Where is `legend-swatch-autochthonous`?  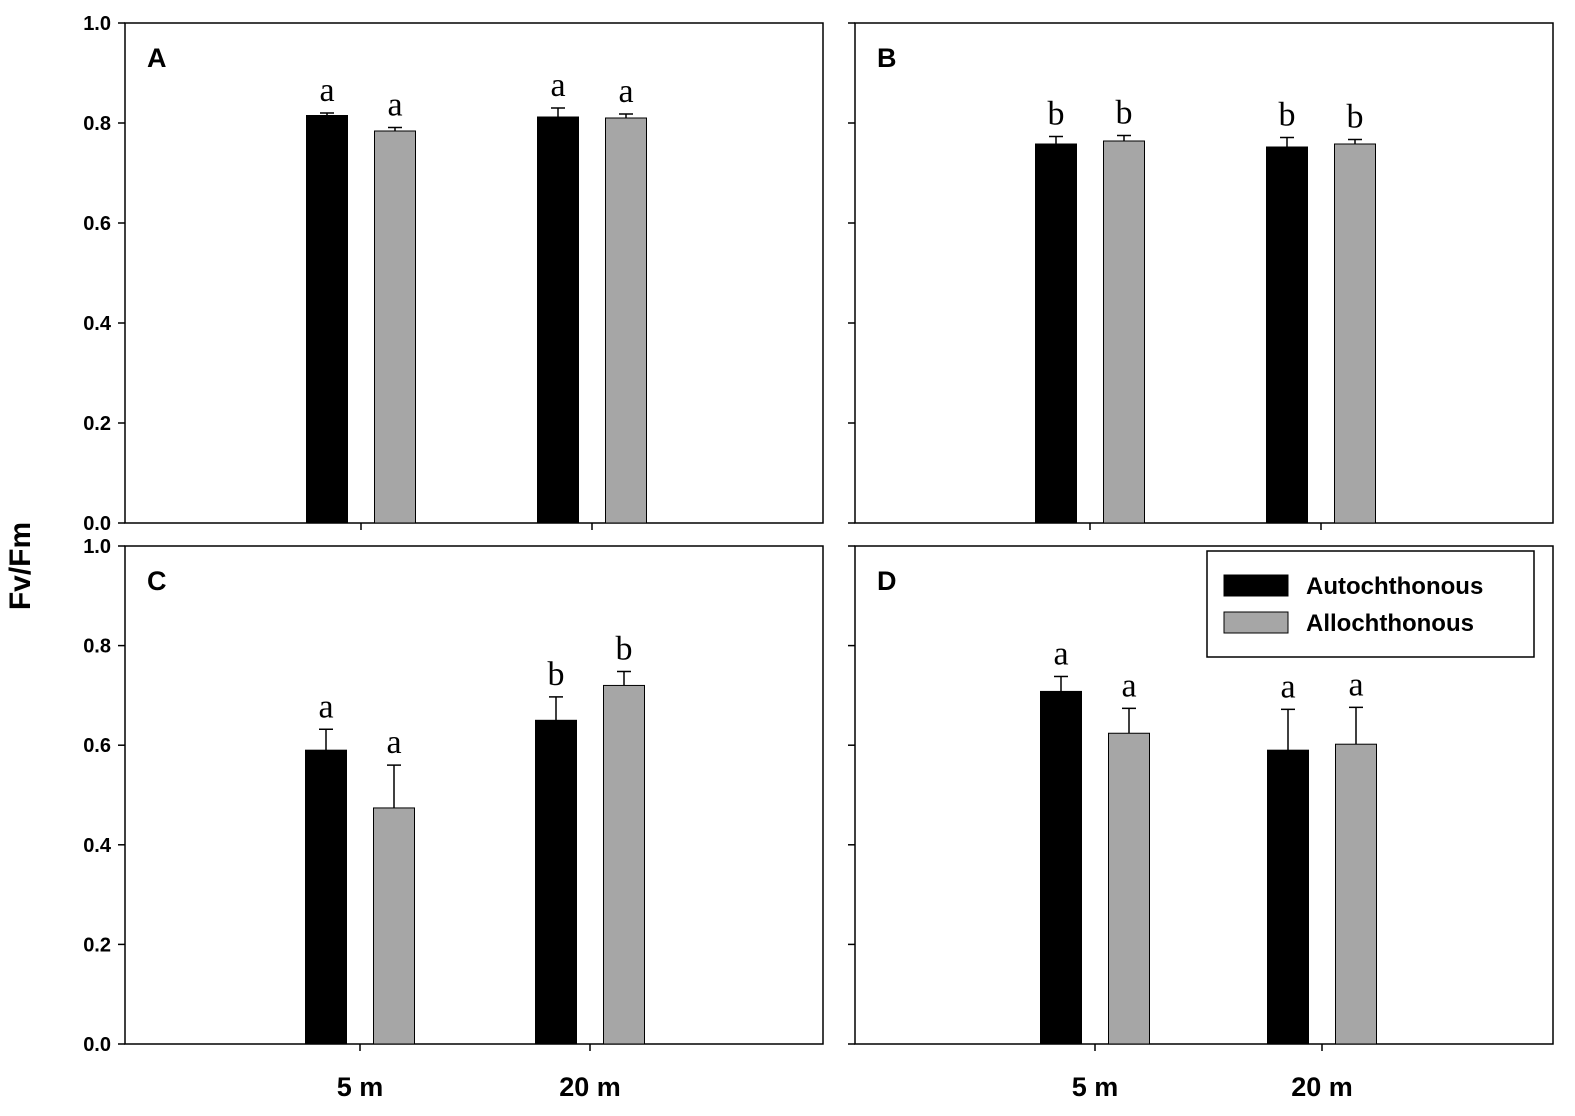 legend-swatch-autochthonous is located at coordinates (1256, 585).